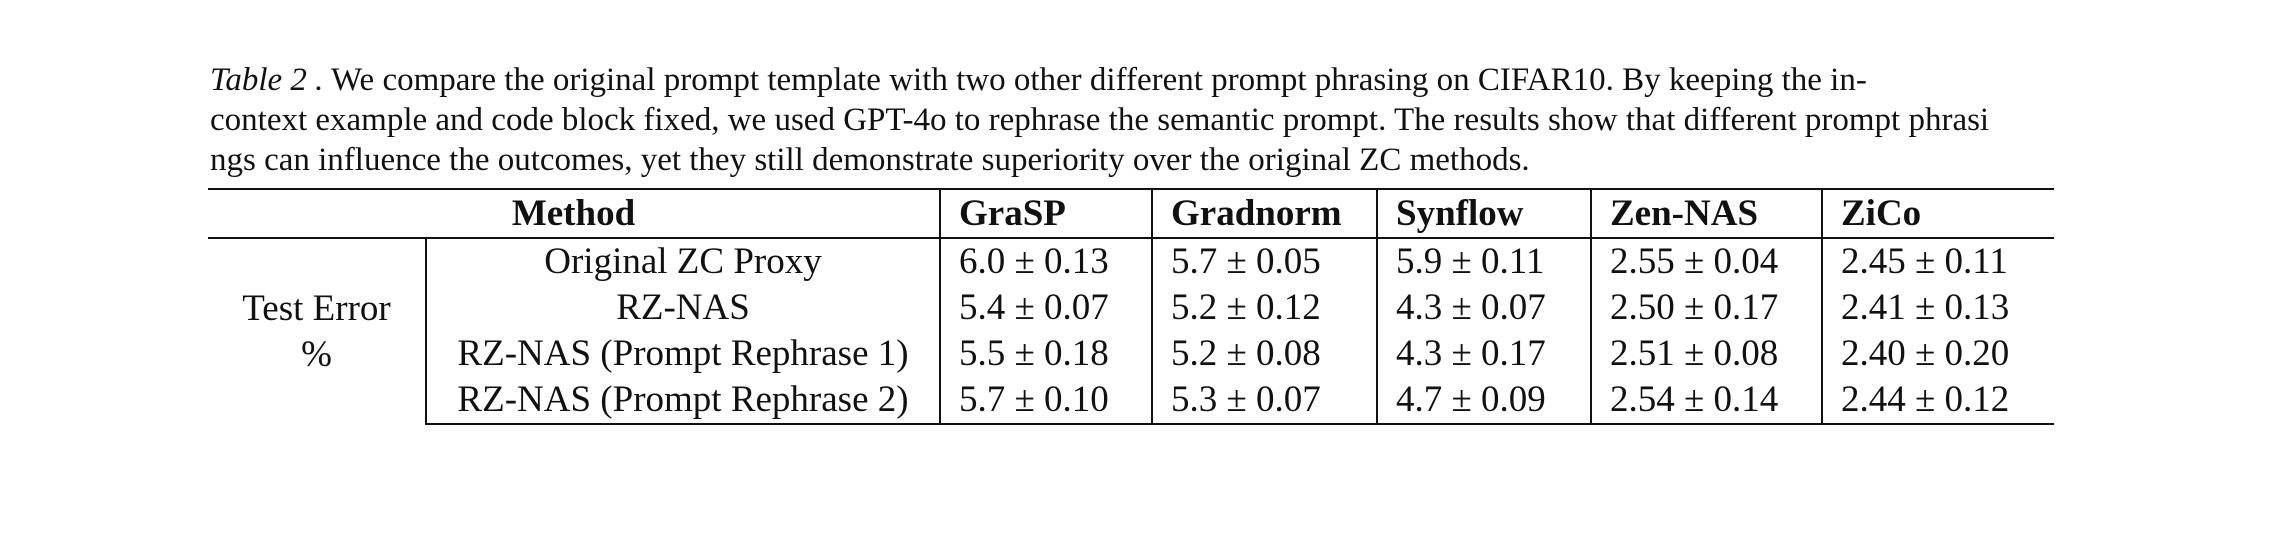 This screenshot has width=2294, height=540. Describe the element at coordinates (1937, 213) in the screenshot. I see `column-header-zico: ZiCo` at that location.